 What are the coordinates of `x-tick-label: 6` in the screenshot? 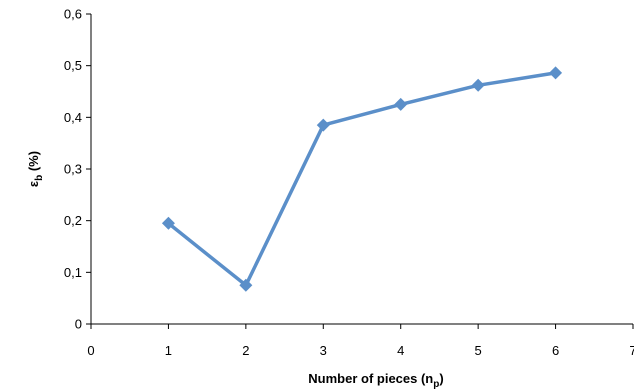 It's located at (555, 350).